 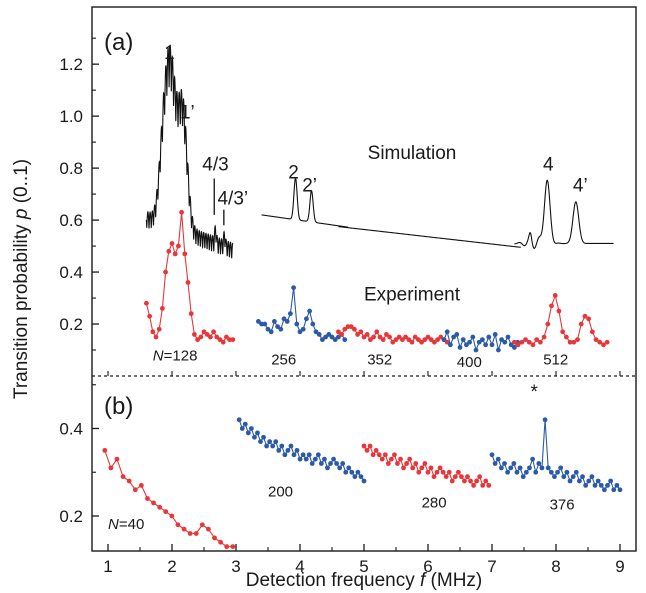 I want to click on peak-label: 2, so click(x=293, y=173).